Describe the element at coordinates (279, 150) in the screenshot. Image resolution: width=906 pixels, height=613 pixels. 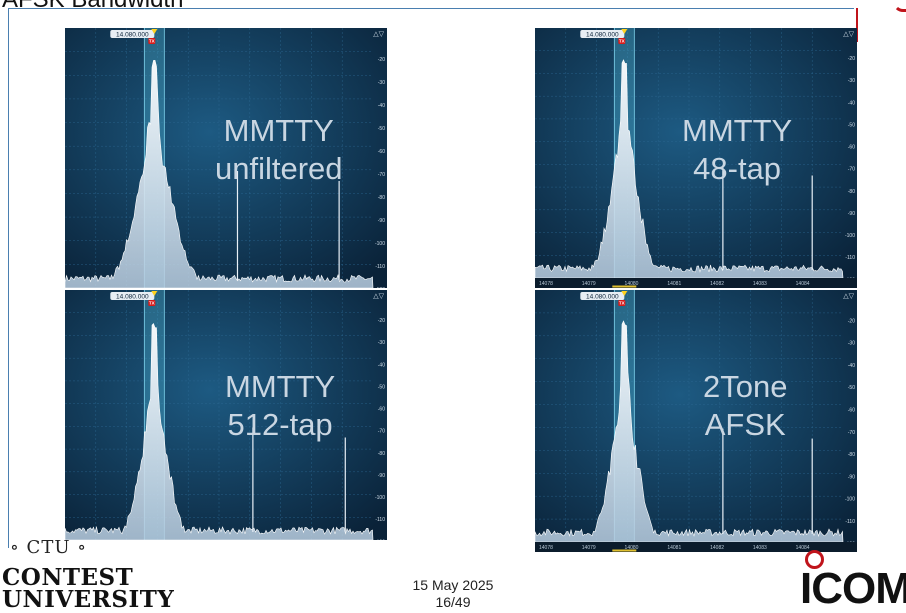
I see `panel-1-label: MMTTY unfiltered` at that location.